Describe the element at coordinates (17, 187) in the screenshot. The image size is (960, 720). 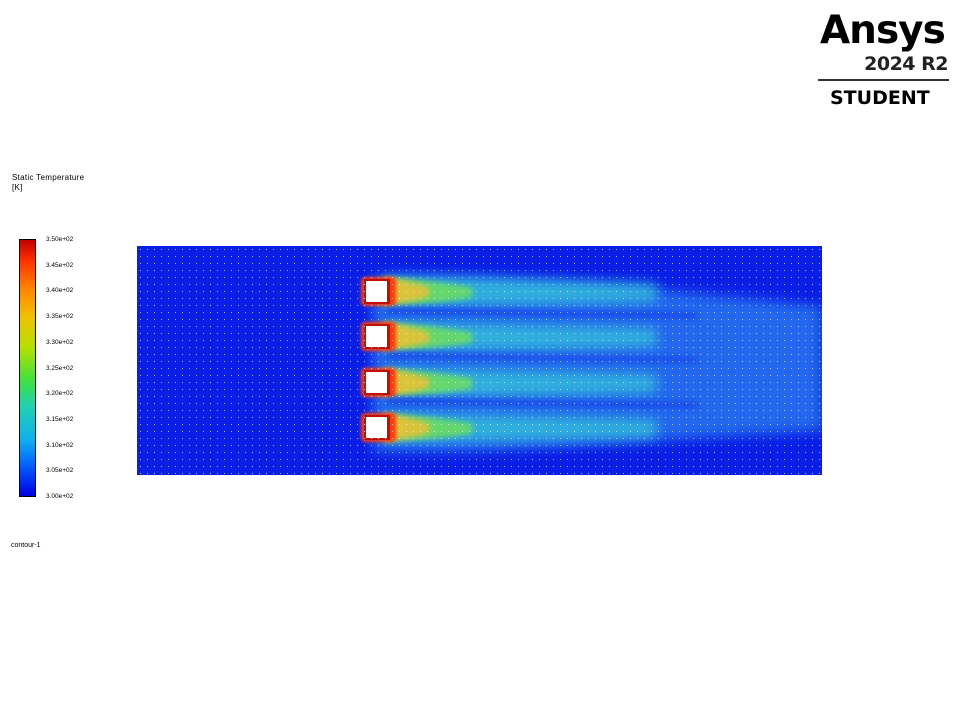
I see `legend-units: [K]` at that location.